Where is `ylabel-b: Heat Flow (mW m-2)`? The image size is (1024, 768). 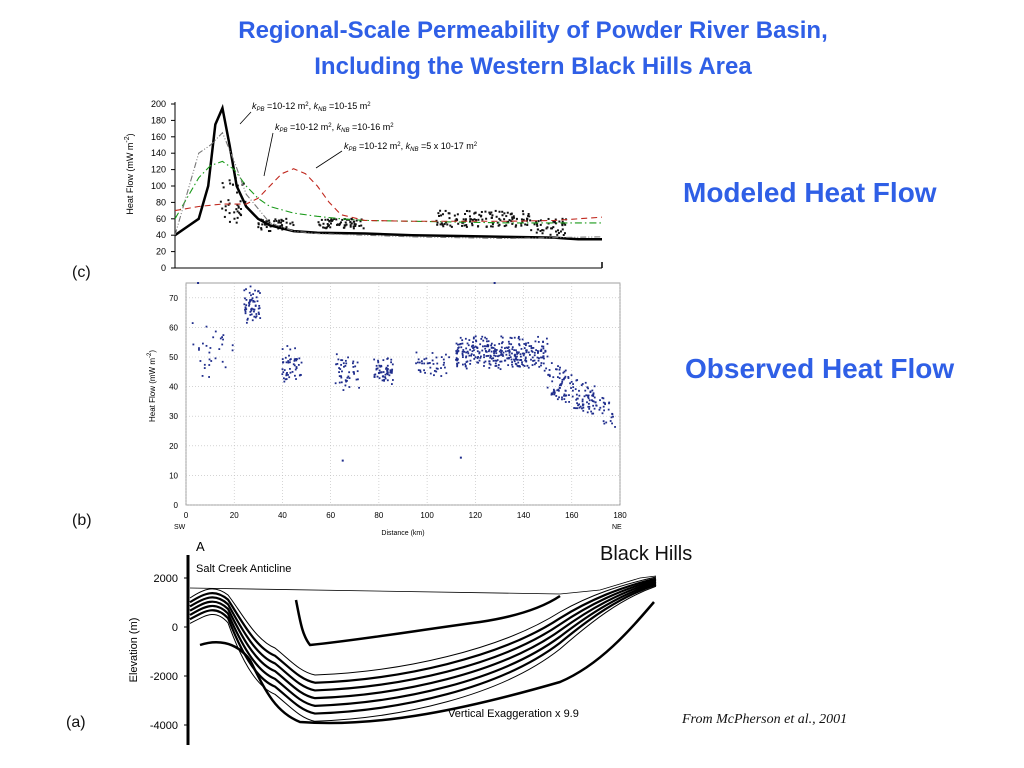
ylabel-b: Heat Flow (mW m-2) is located at coordinates (152, 386).